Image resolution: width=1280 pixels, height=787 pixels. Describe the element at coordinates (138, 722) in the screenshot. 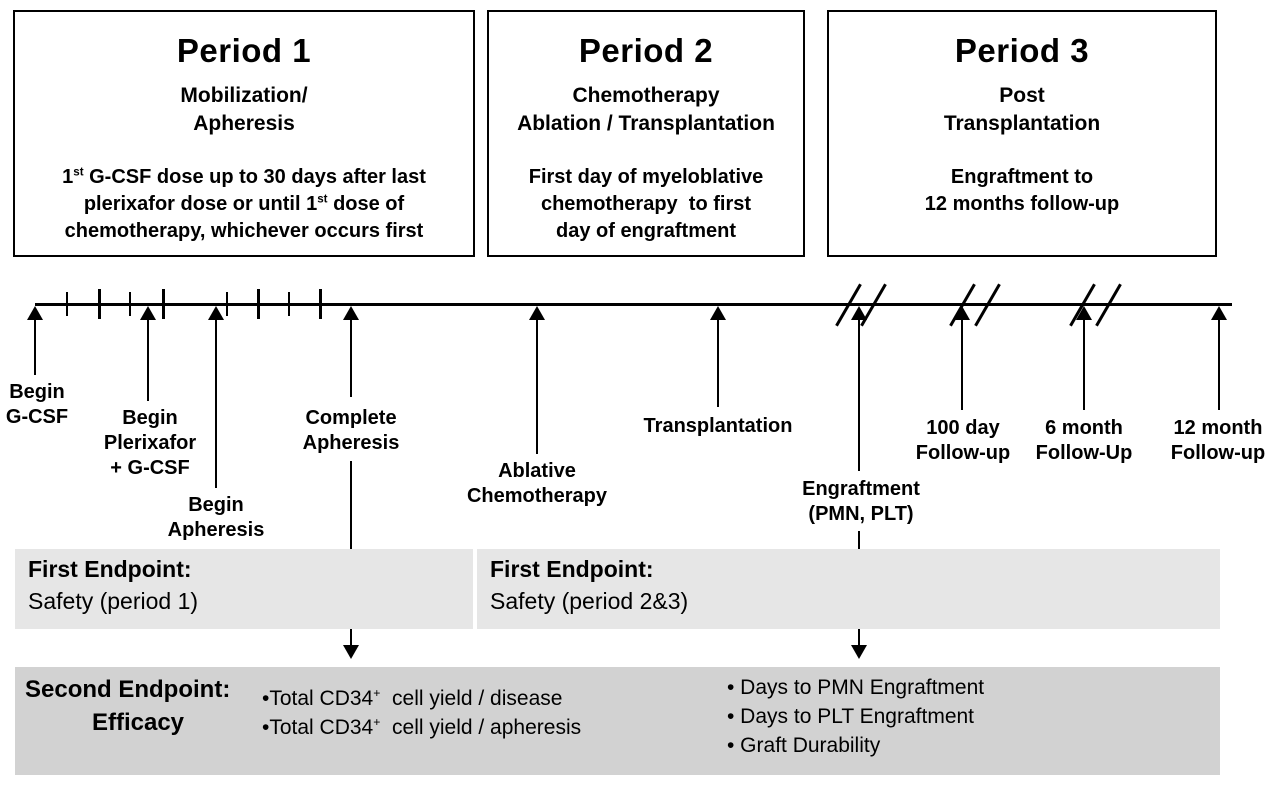

I see `second-endpoint-subtitle: Efficacy` at that location.